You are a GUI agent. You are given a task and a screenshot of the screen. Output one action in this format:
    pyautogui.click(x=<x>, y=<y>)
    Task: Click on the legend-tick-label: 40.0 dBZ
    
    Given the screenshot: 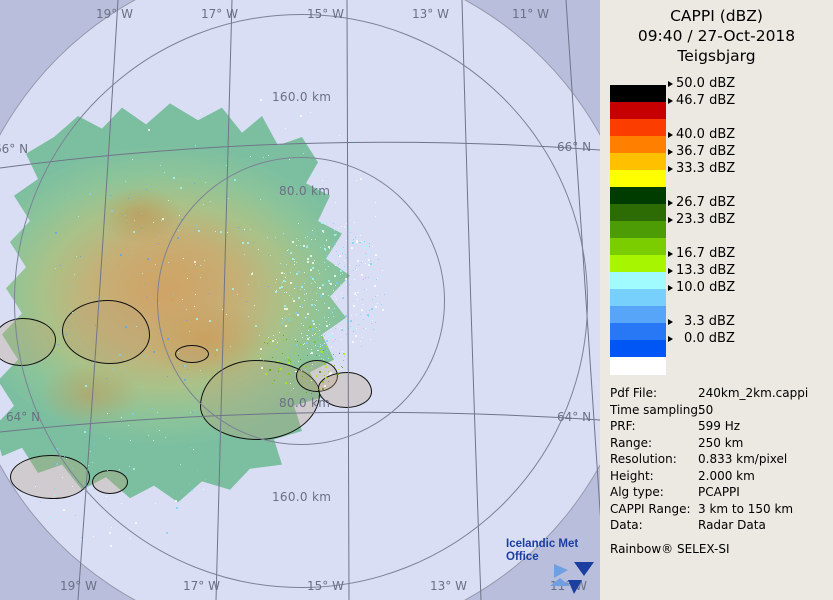 What is the action you would take?
    pyautogui.click(x=706, y=134)
    